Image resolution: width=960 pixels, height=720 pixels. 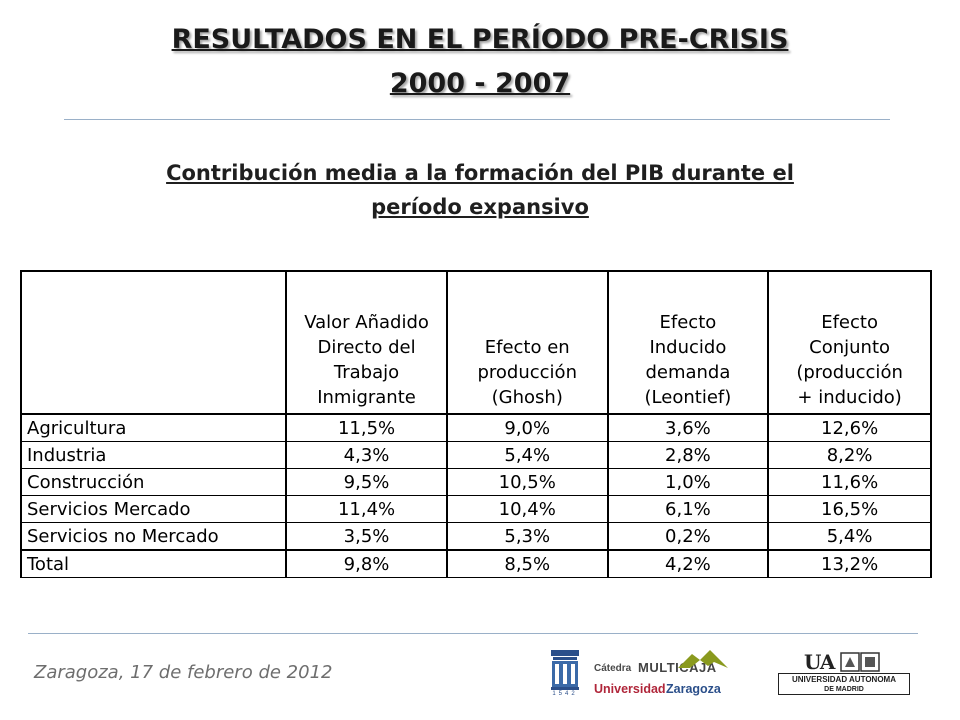 I want to click on row-label: Construcción, so click(x=153, y=482).